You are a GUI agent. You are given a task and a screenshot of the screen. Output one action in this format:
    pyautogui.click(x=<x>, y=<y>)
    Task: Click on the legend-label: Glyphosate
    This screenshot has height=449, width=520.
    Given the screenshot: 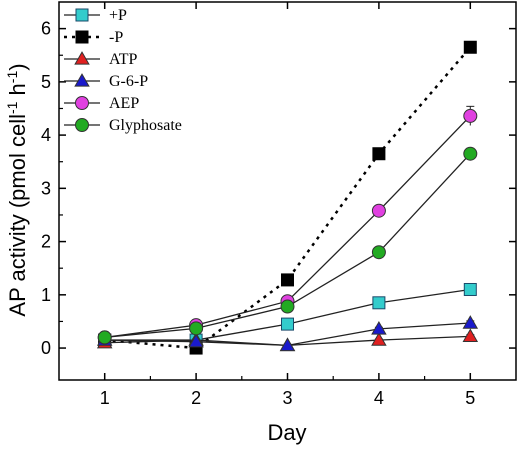 What is the action you would take?
    pyautogui.click(x=145, y=125)
    